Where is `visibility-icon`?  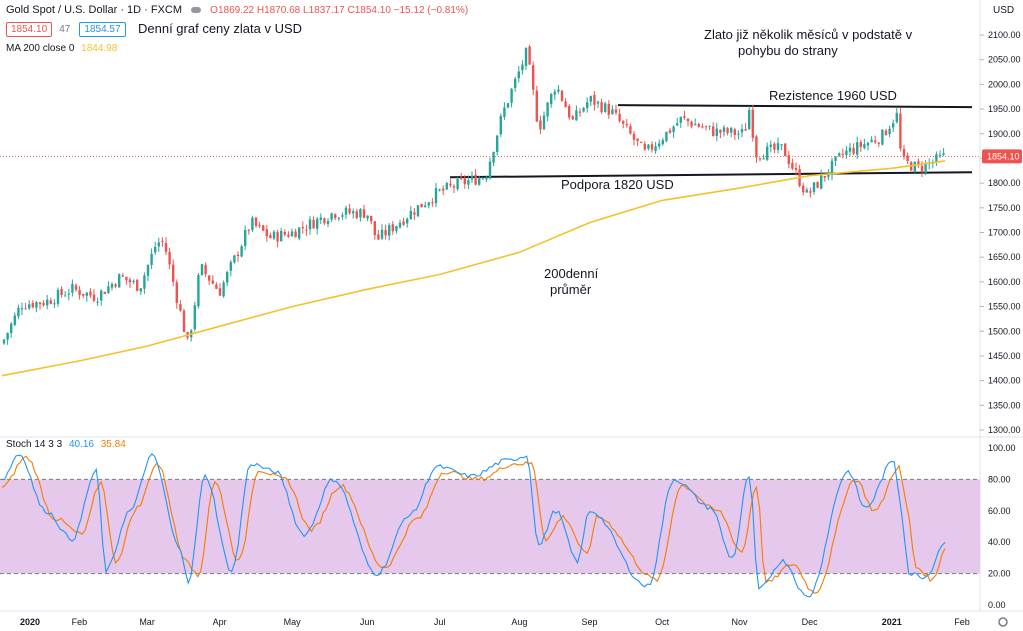 visibility-icon is located at coordinates (196, 9).